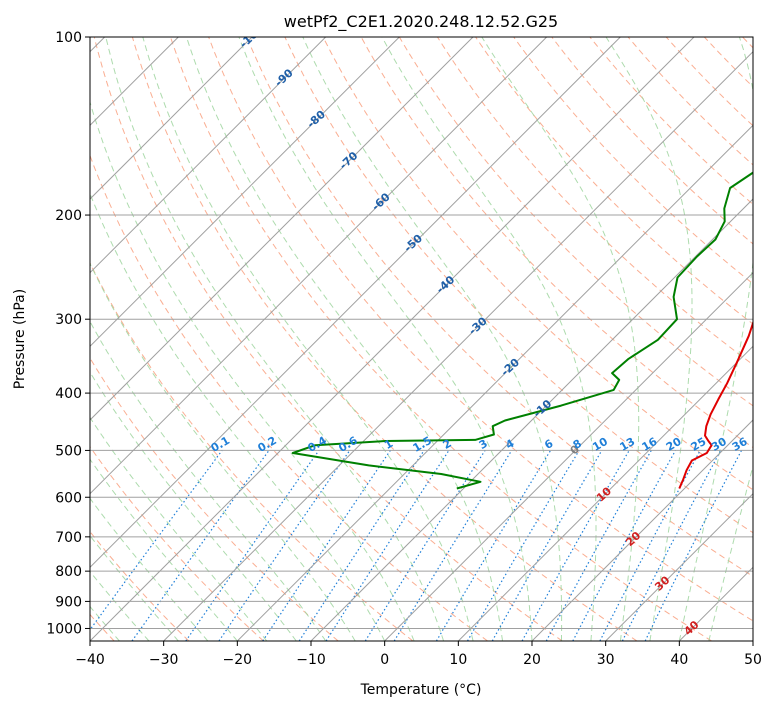 The width and height of the screenshot is (775, 708). I want to click on y-tick-label: 700, so click(68, 538).